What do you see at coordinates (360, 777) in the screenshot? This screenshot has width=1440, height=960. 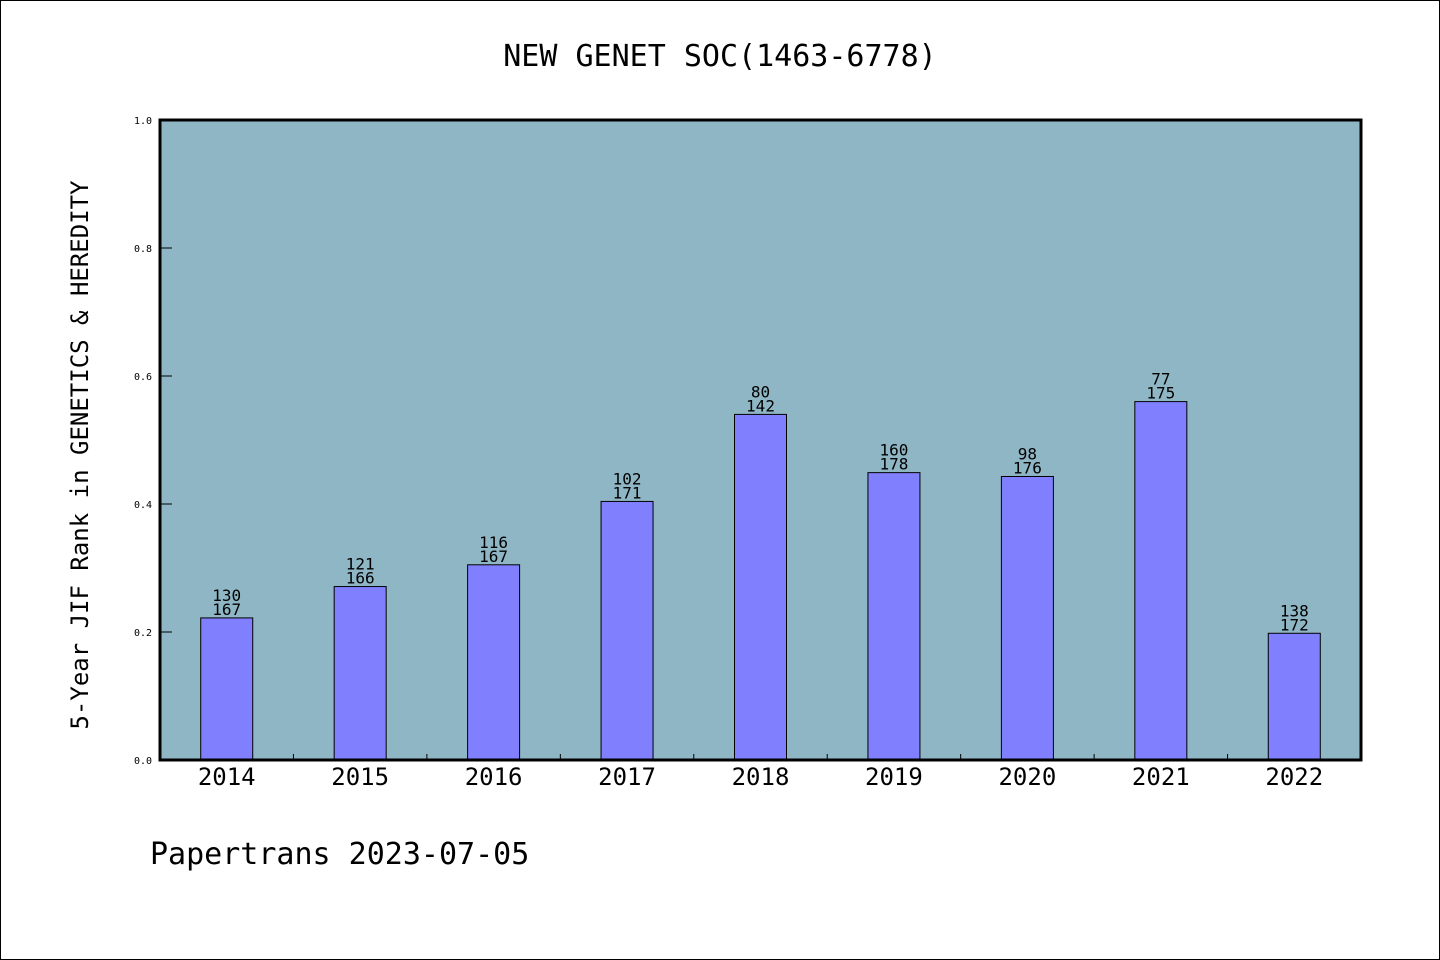 I see `x-tick-label: 2015` at bounding box center [360, 777].